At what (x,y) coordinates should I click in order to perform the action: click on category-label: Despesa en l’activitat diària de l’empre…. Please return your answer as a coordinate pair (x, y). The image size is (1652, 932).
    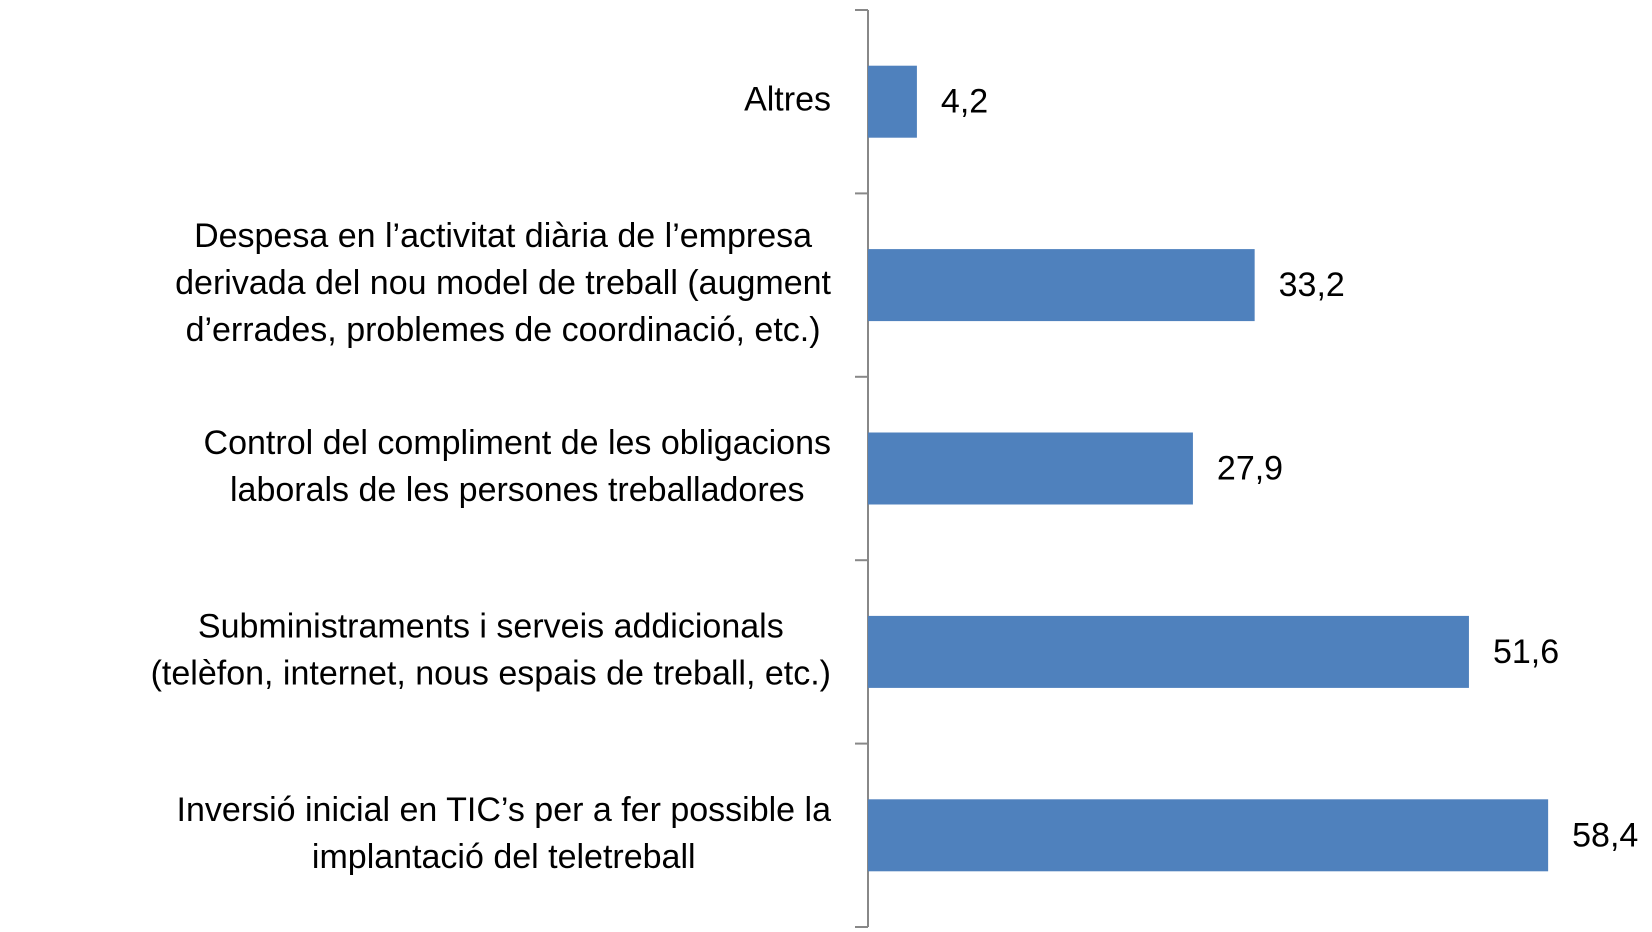
    Looking at the image, I should click on (503, 236).